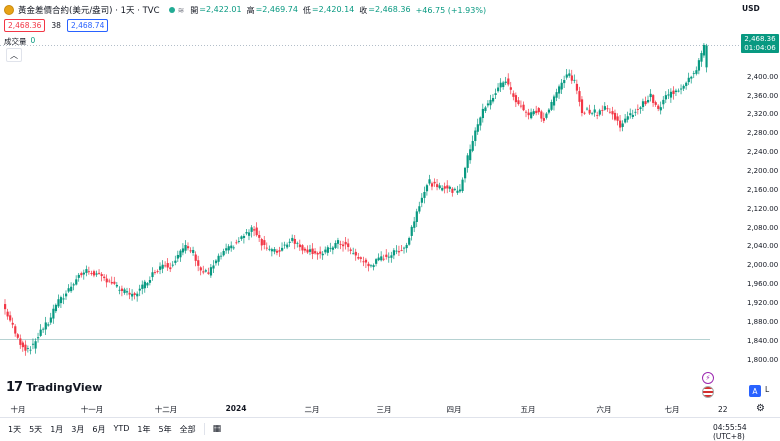  I want to click on us-flag-icon, so click(708, 392).